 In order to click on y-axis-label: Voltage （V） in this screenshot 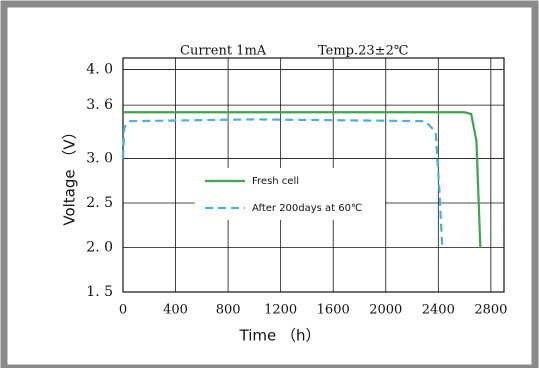, I will do `click(70, 174)`.